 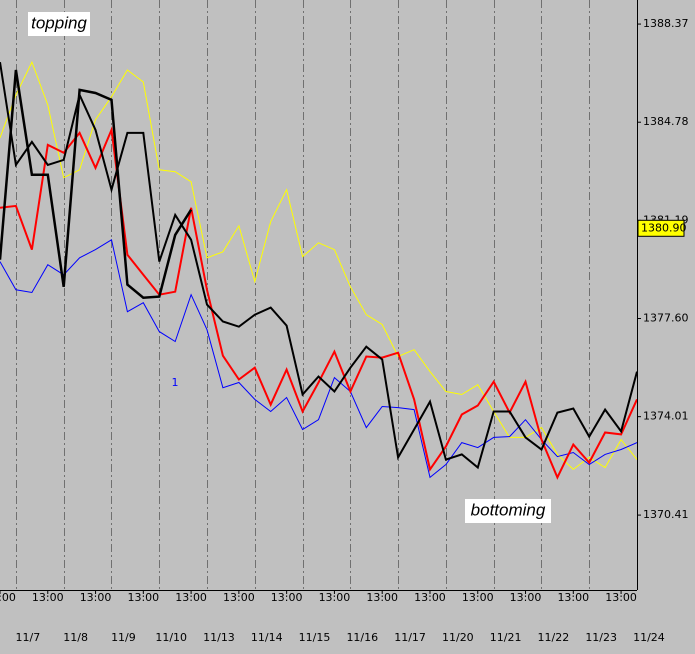 I want to click on series-line, so click(x=96, y=184).